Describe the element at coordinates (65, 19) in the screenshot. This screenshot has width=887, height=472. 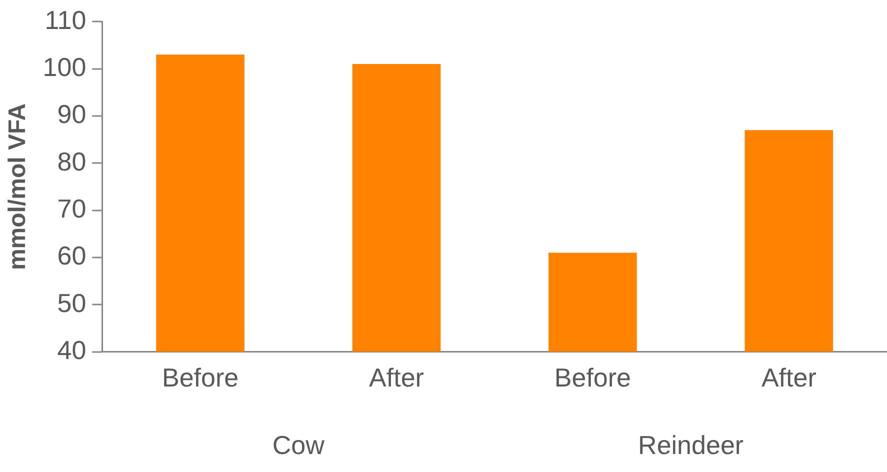
I see `y-tick-label: 110` at that location.